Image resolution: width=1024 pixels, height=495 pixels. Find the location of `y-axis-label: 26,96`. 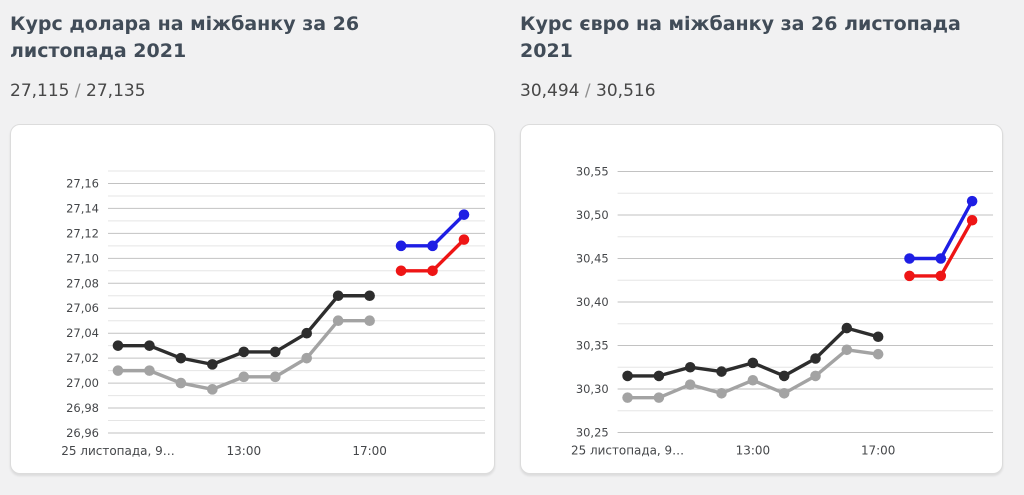

y-axis-label: 26,96 is located at coordinates (82, 433).